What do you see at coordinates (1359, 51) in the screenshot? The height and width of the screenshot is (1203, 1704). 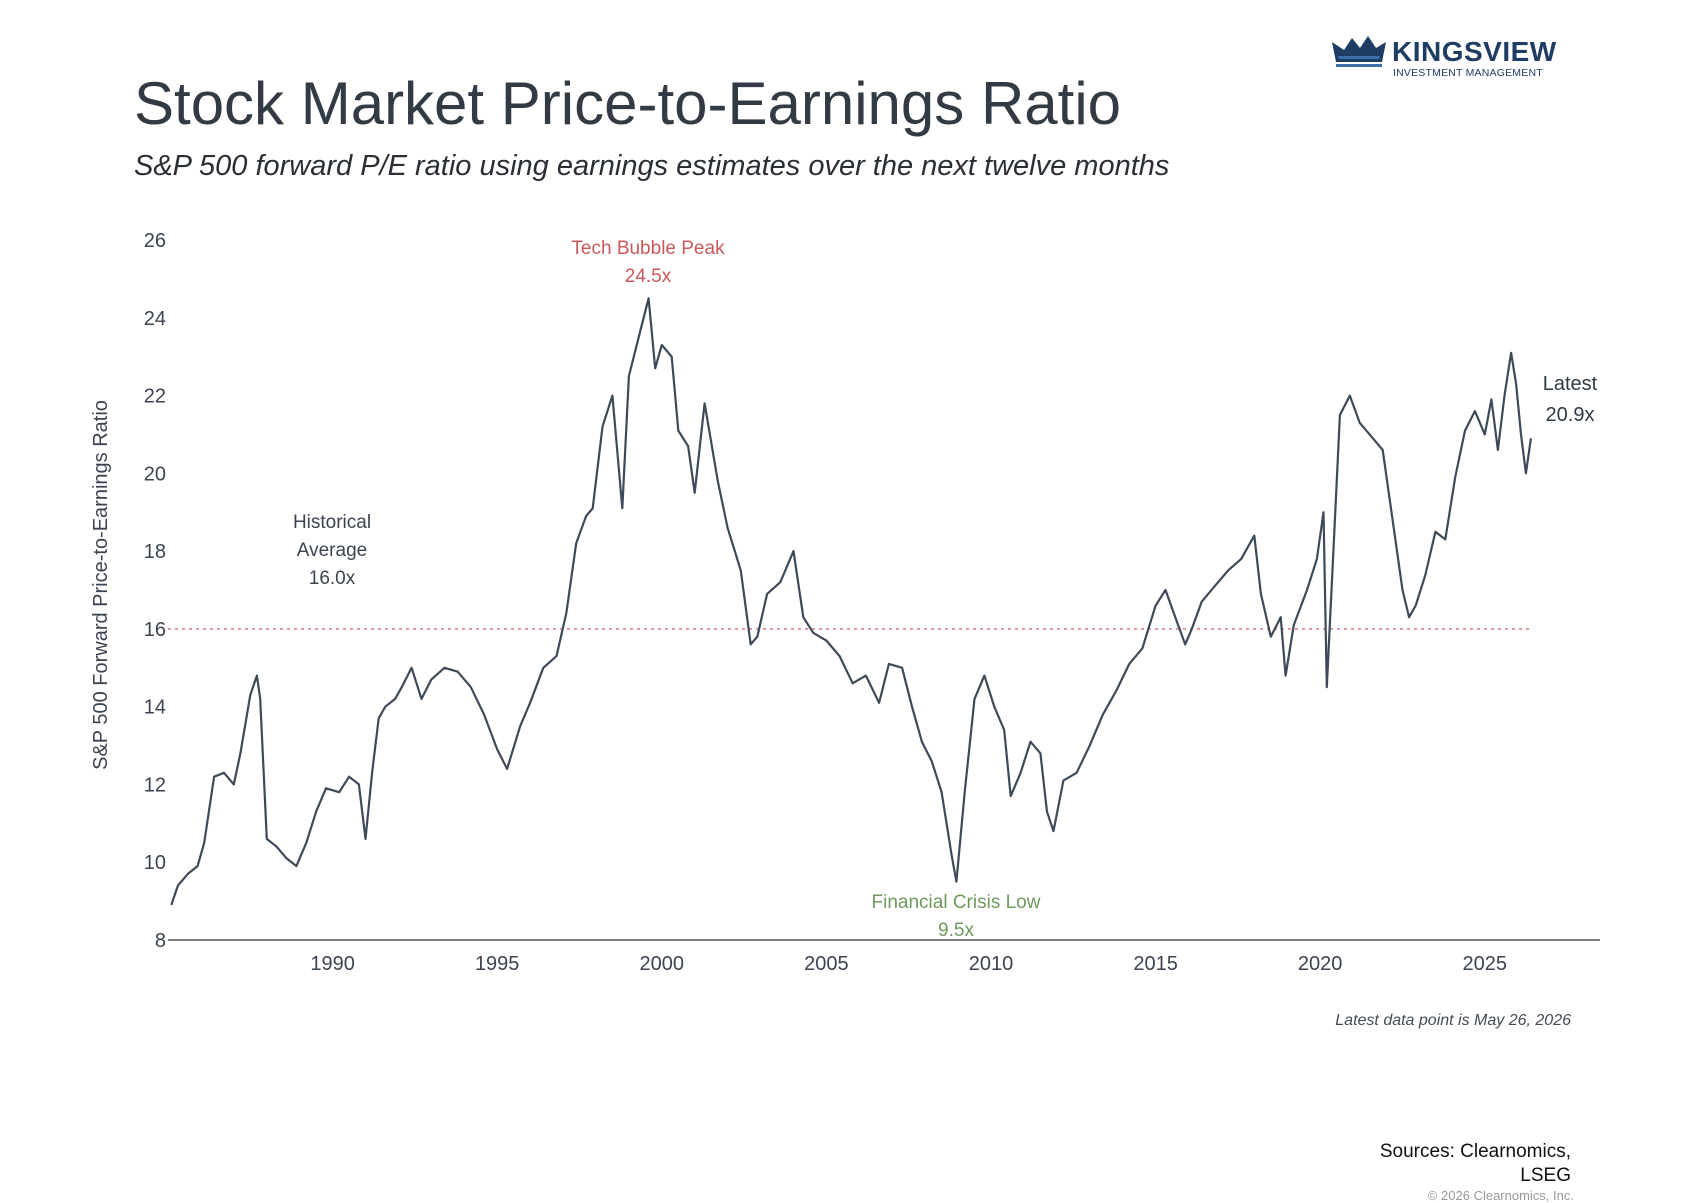 I see `crown-icon` at bounding box center [1359, 51].